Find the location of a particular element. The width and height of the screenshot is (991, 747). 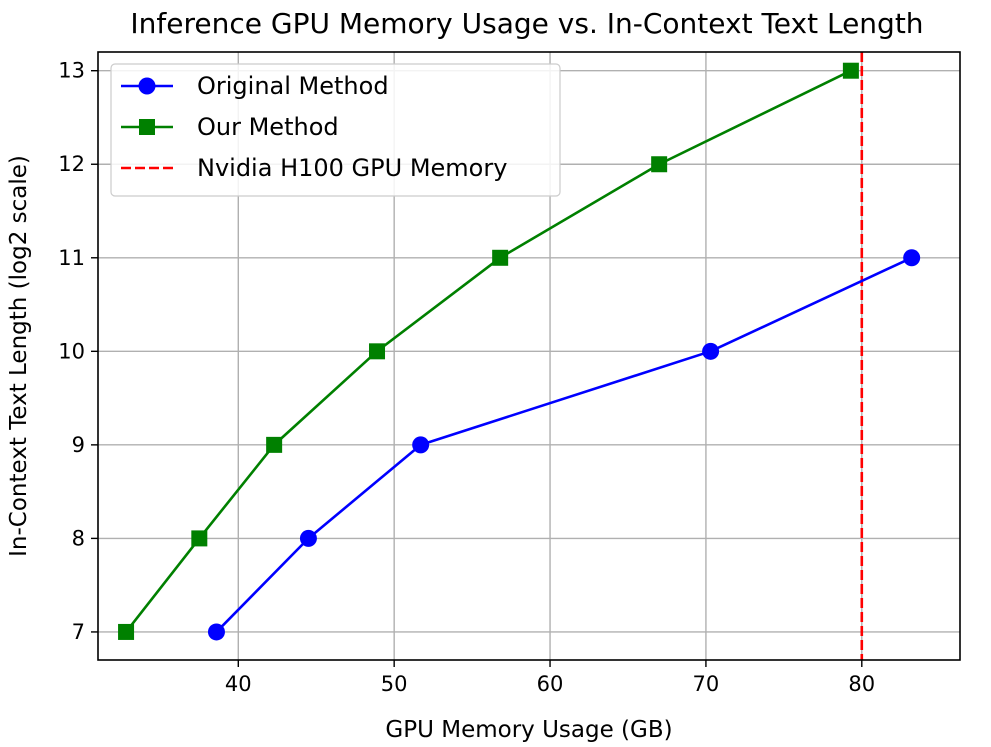

legend-label: Our Method is located at coordinates (268, 127).